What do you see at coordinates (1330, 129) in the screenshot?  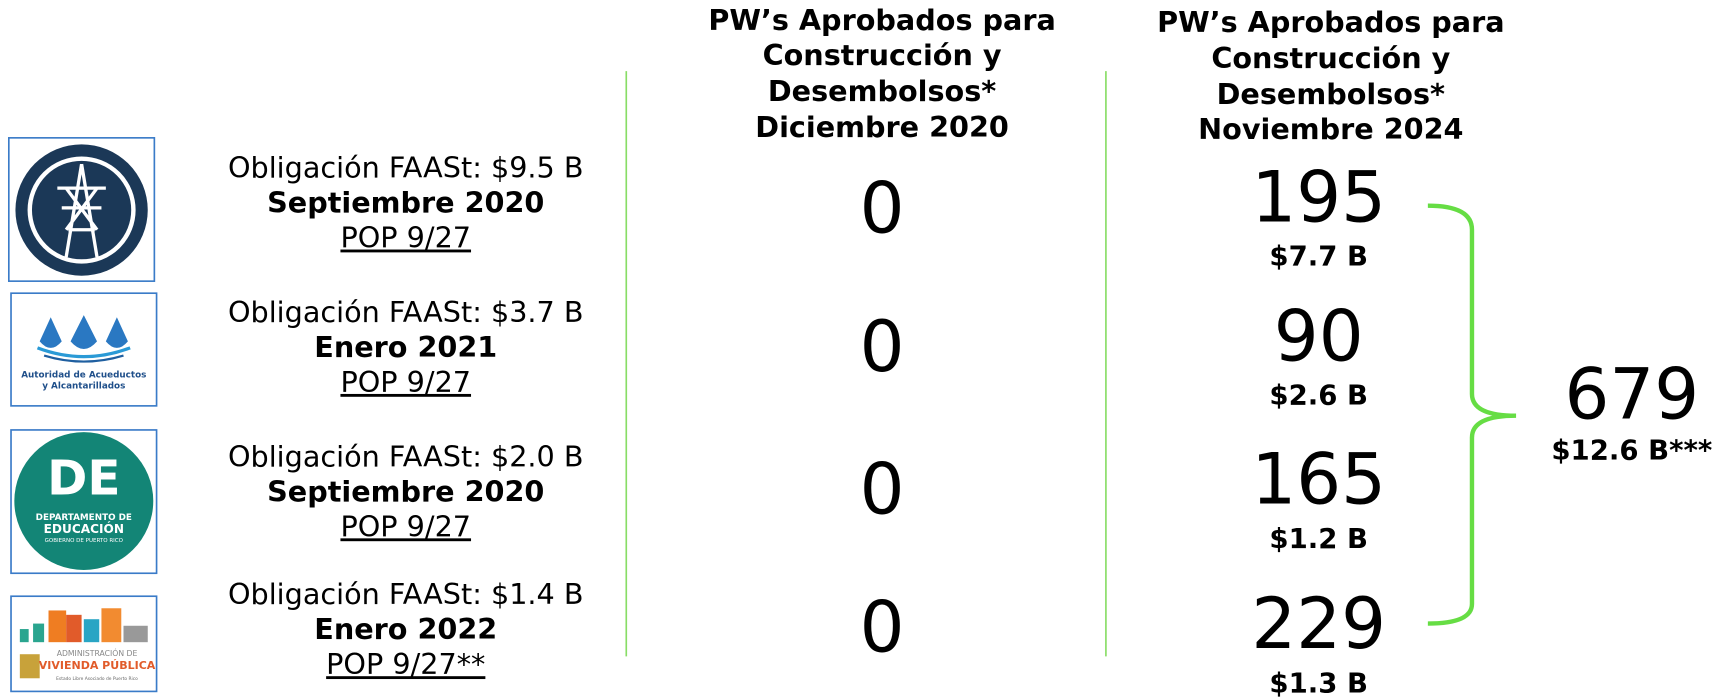 I see `column-header: Noviembre 2024` at bounding box center [1330, 129].